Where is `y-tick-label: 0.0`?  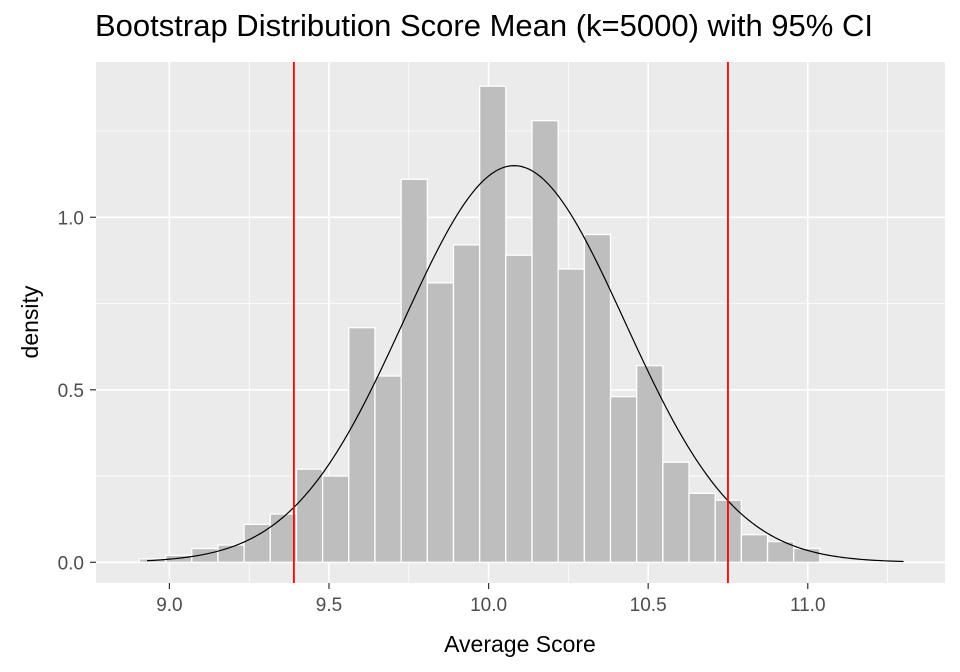 y-tick-label: 0.0 is located at coordinates (71, 563).